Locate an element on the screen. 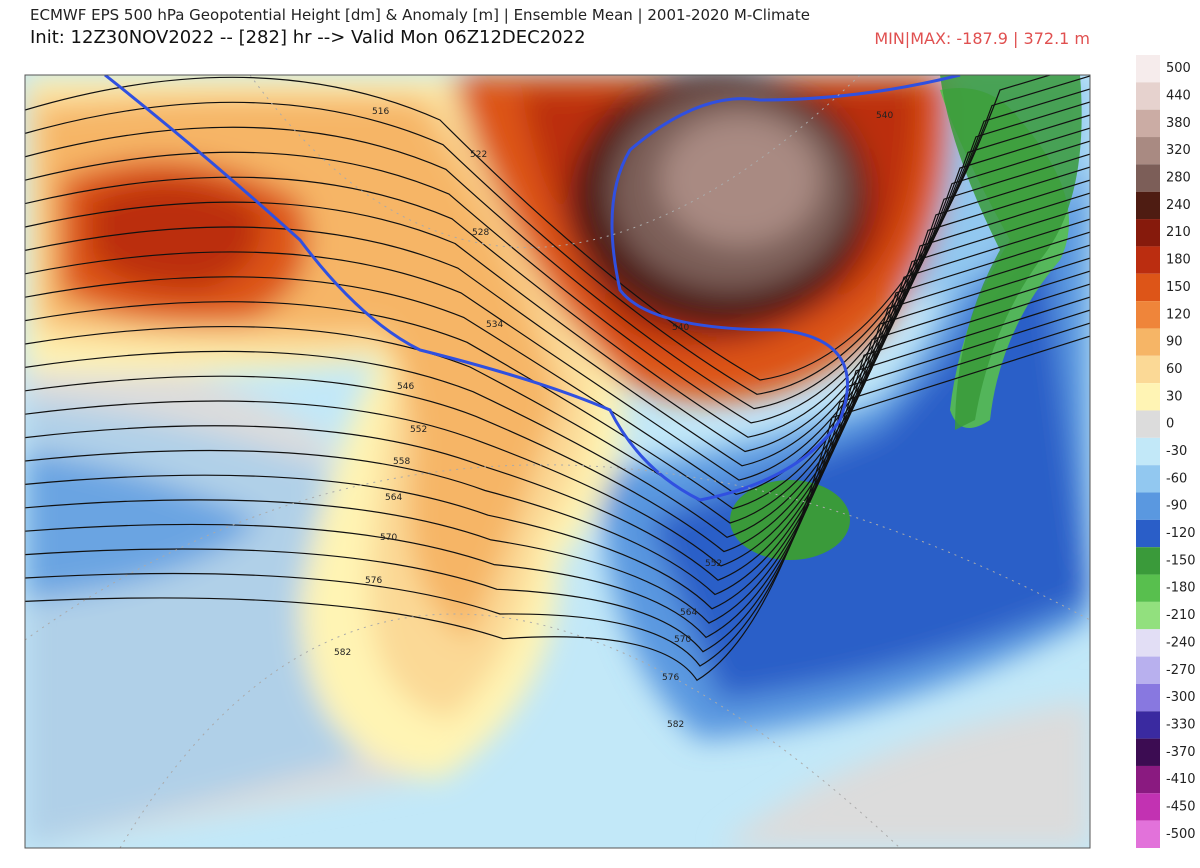  contour-label: 528 is located at coordinates (480, 233).